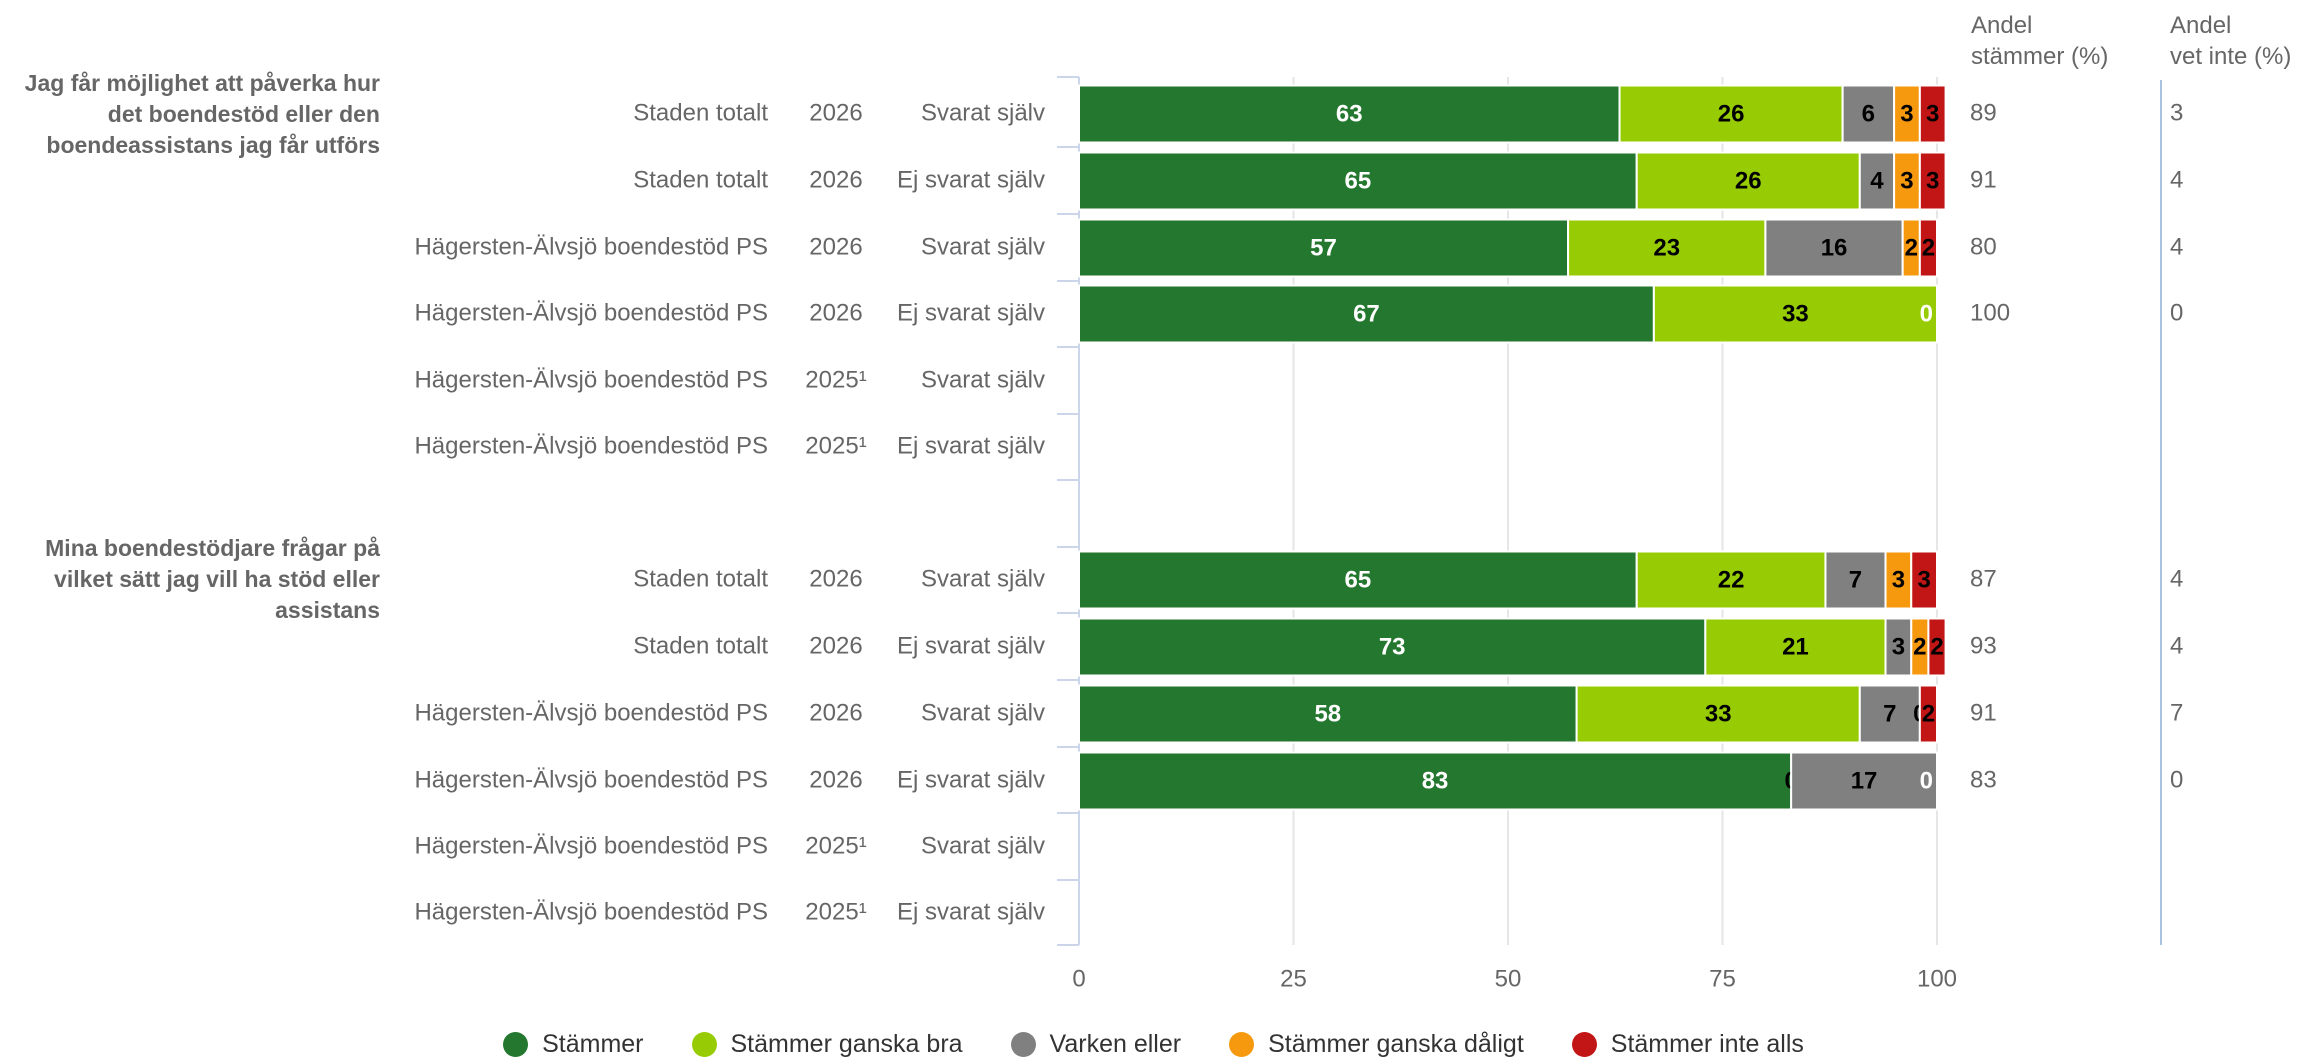 The image size is (2307, 1064). I want to click on header-share-dont-know: Andel vet inte (%), so click(2231, 41).